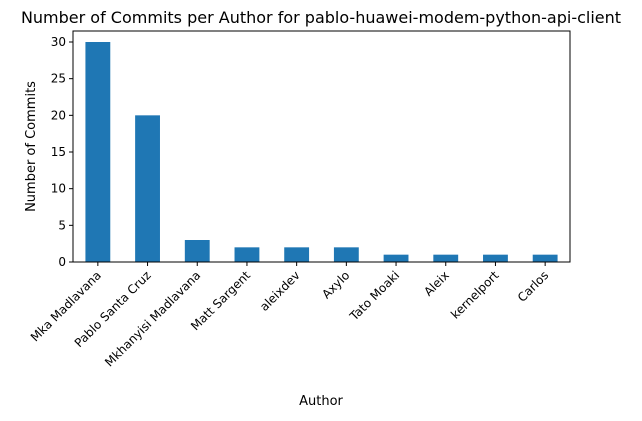 This screenshot has height=421, width=642. What do you see at coordinates (475, 295) in the screenshot?
I see `x-tick-label: kernelport` at bounding box center [475, 295].